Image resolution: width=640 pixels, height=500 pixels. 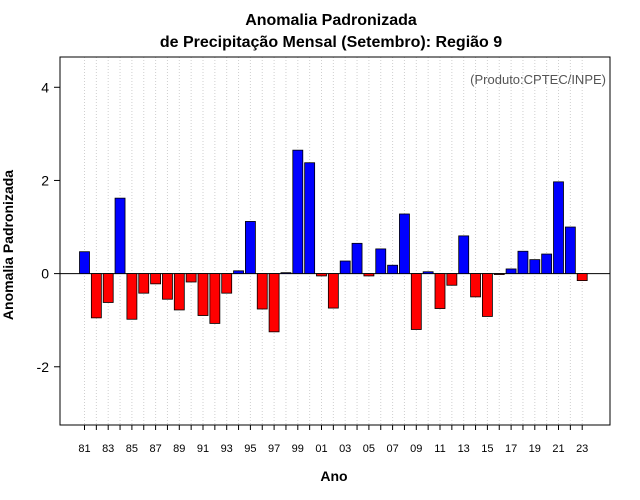 I want to click on x-tick-label: 17, so click(x=511, y=449).